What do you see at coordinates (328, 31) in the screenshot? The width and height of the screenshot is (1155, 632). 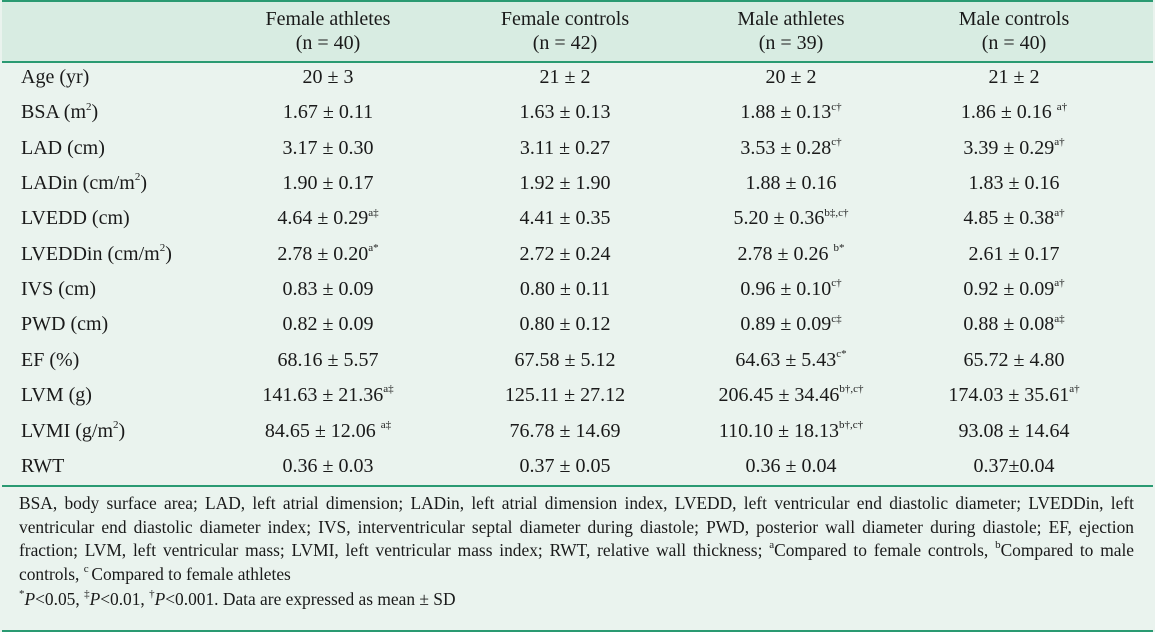 I see `column-header-female-athletes: Female athletes (n = 40)` at bounding box center [328, 31].